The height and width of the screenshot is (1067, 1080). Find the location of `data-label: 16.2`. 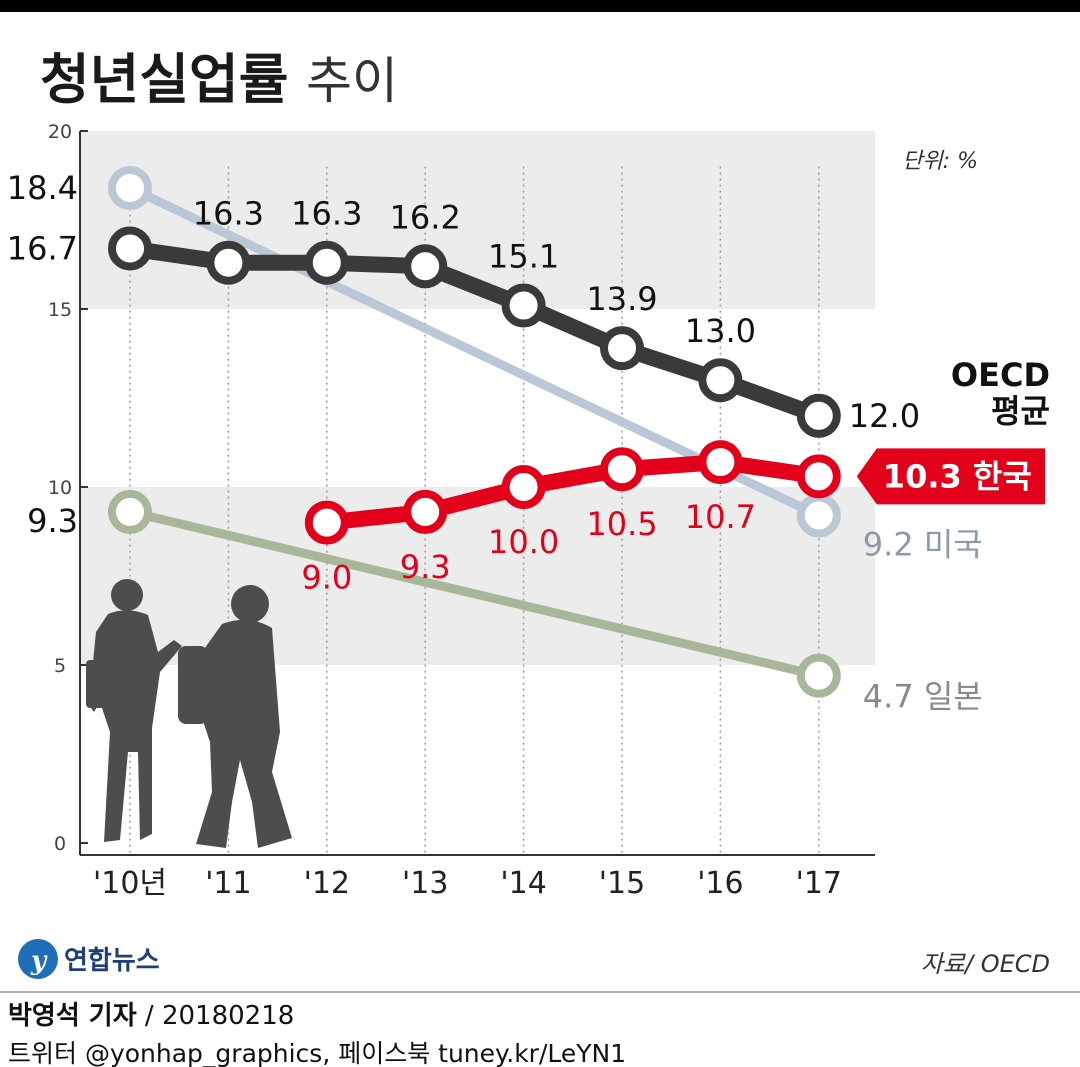

data-label: 16.2 is located at coordinates (425, 217).